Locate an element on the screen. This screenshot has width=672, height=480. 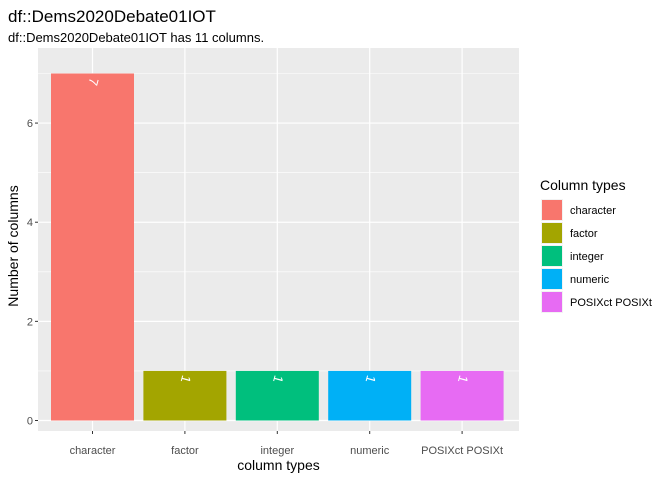
bar-posixct-posixt is located at coordinates (462, 395).